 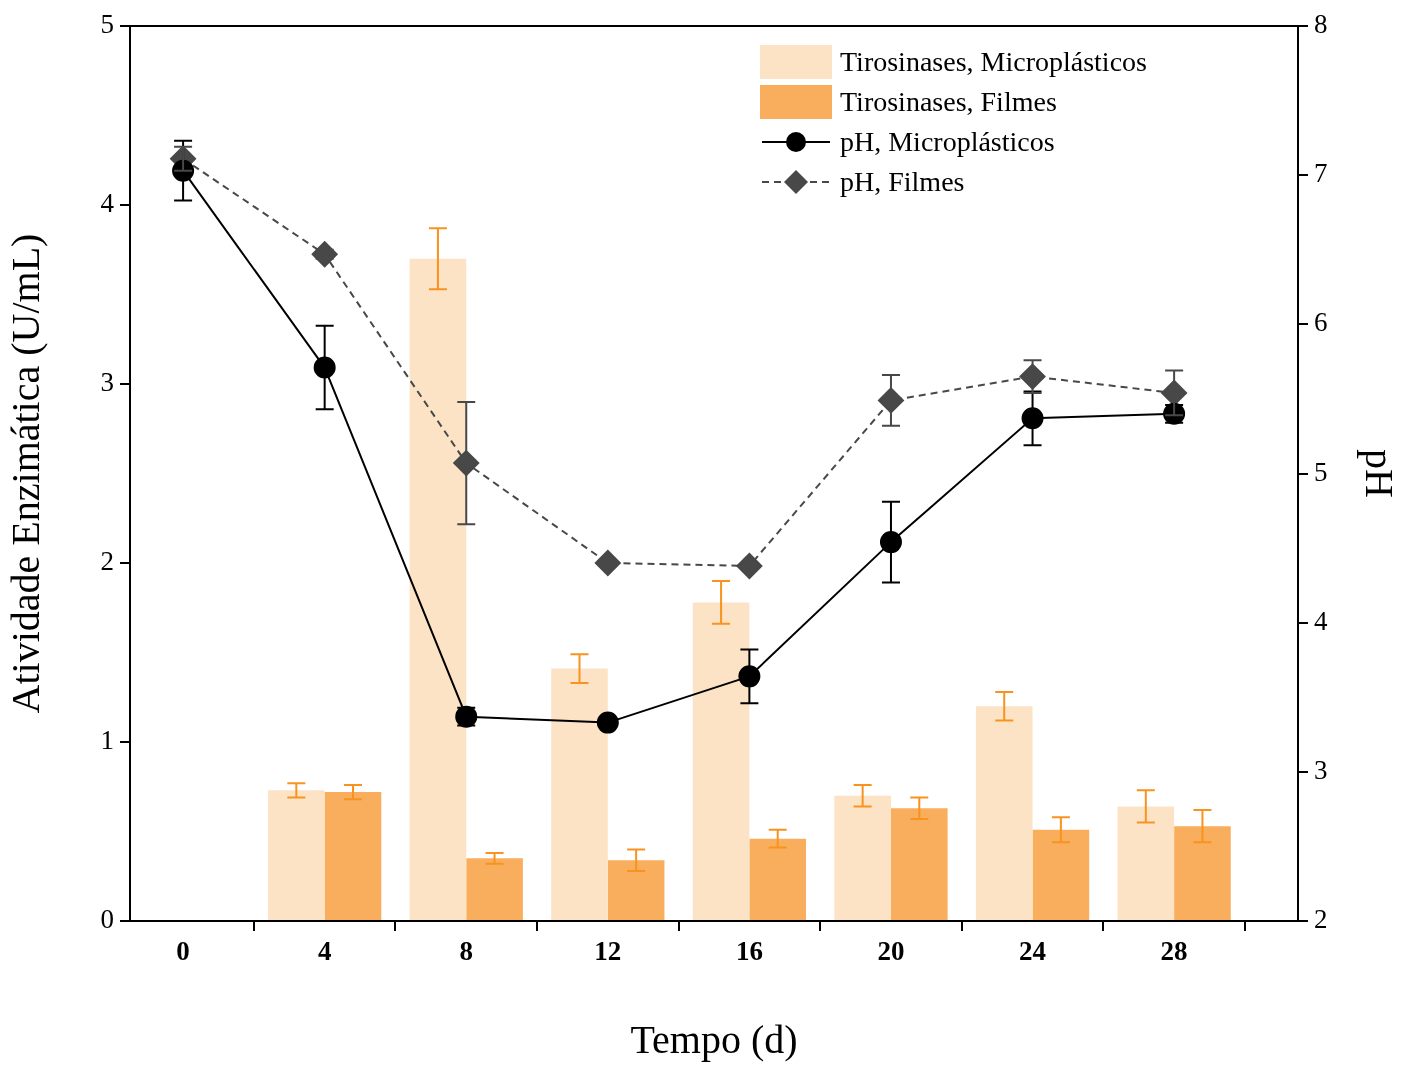 What do you see at coordinates (107, 919) in the screenshot?
I see `y-tick-label: 0` at bounding box center [107, 919].